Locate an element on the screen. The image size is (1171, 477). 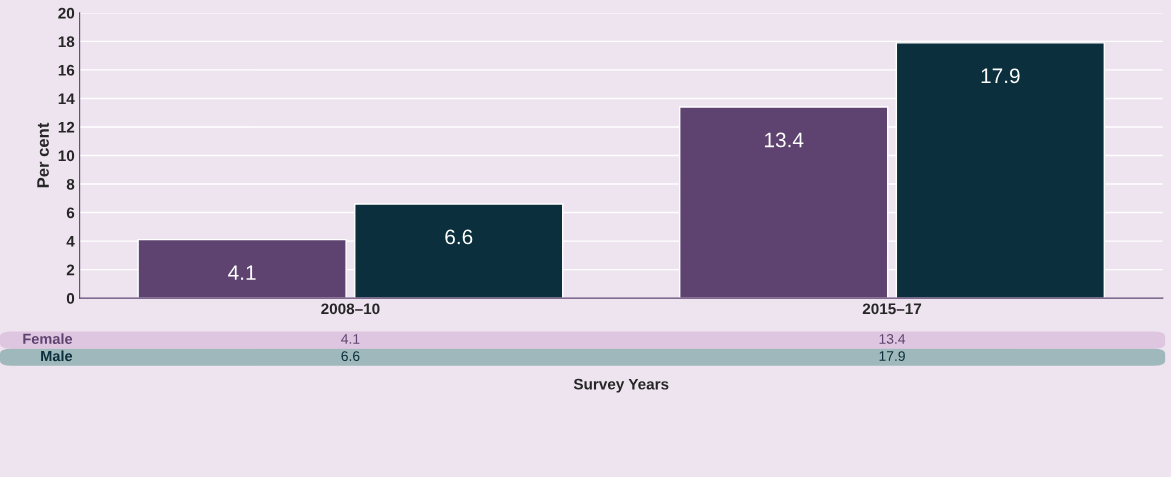
y-tick-label: 6 is located at coordinates (70, 213).